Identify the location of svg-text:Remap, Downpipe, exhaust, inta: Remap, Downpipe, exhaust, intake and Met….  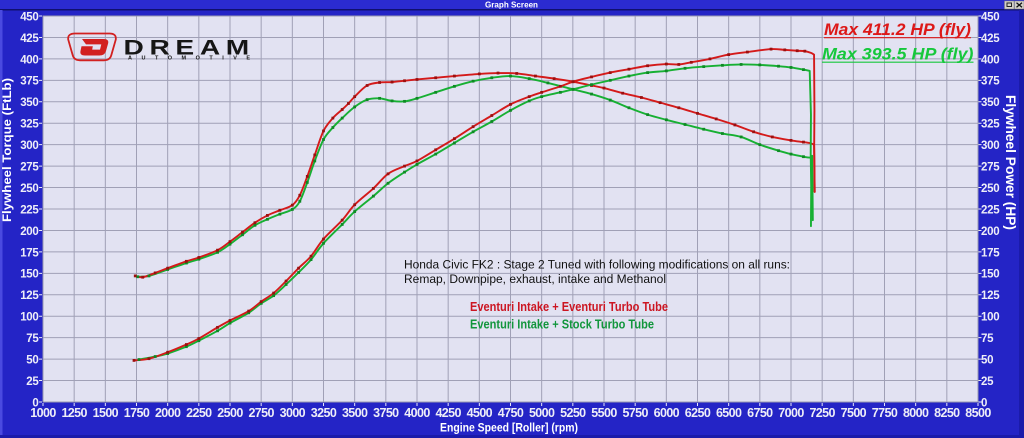
(535, 279).